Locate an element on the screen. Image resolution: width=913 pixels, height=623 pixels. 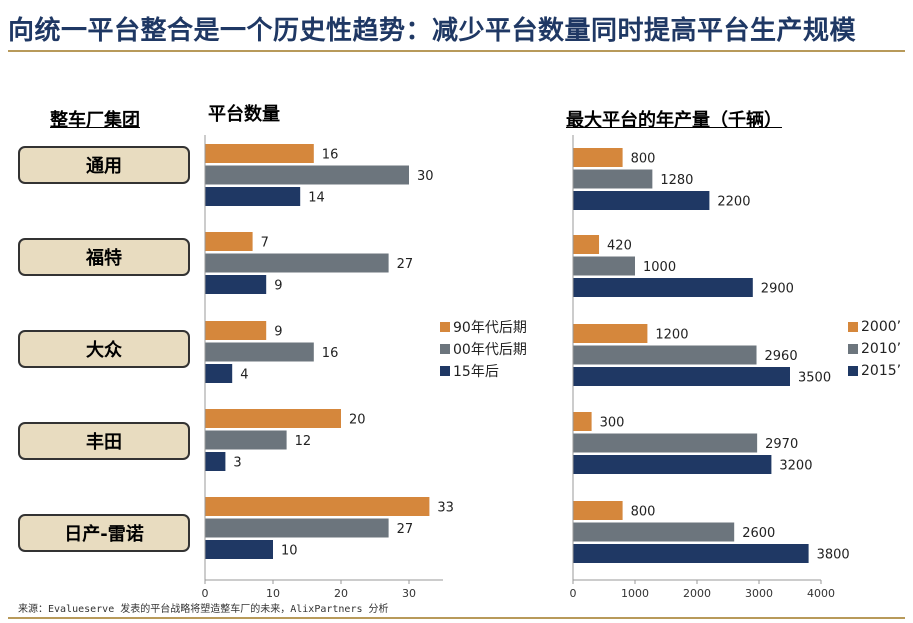
data-label: 2970 is located at coordinates (781, 444).